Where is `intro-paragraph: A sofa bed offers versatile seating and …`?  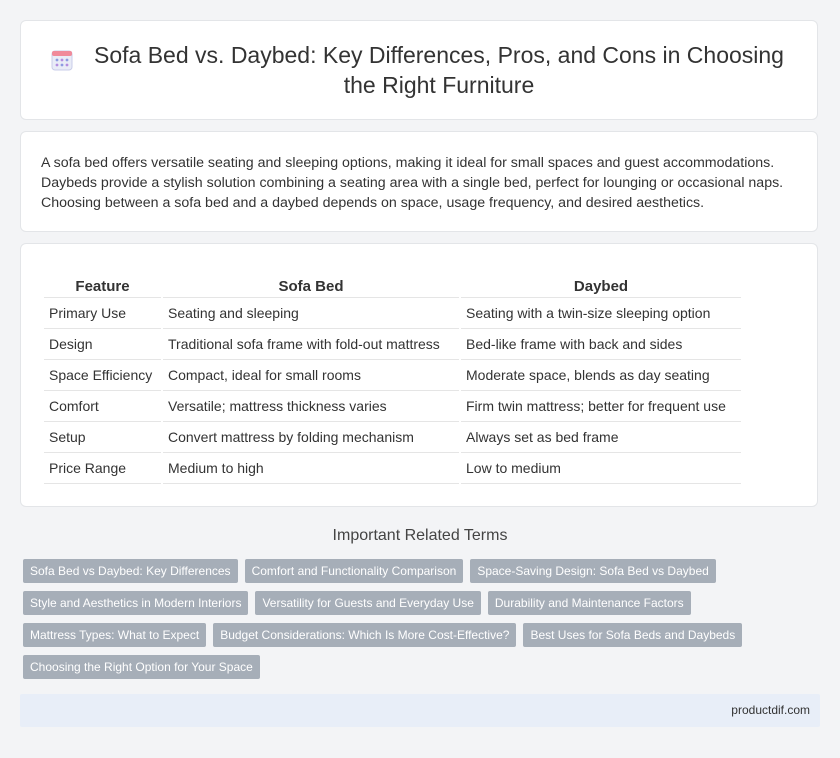 intro-paragraph: A sofa bed offers versatile seating and … is located at coordinates (412, 183).